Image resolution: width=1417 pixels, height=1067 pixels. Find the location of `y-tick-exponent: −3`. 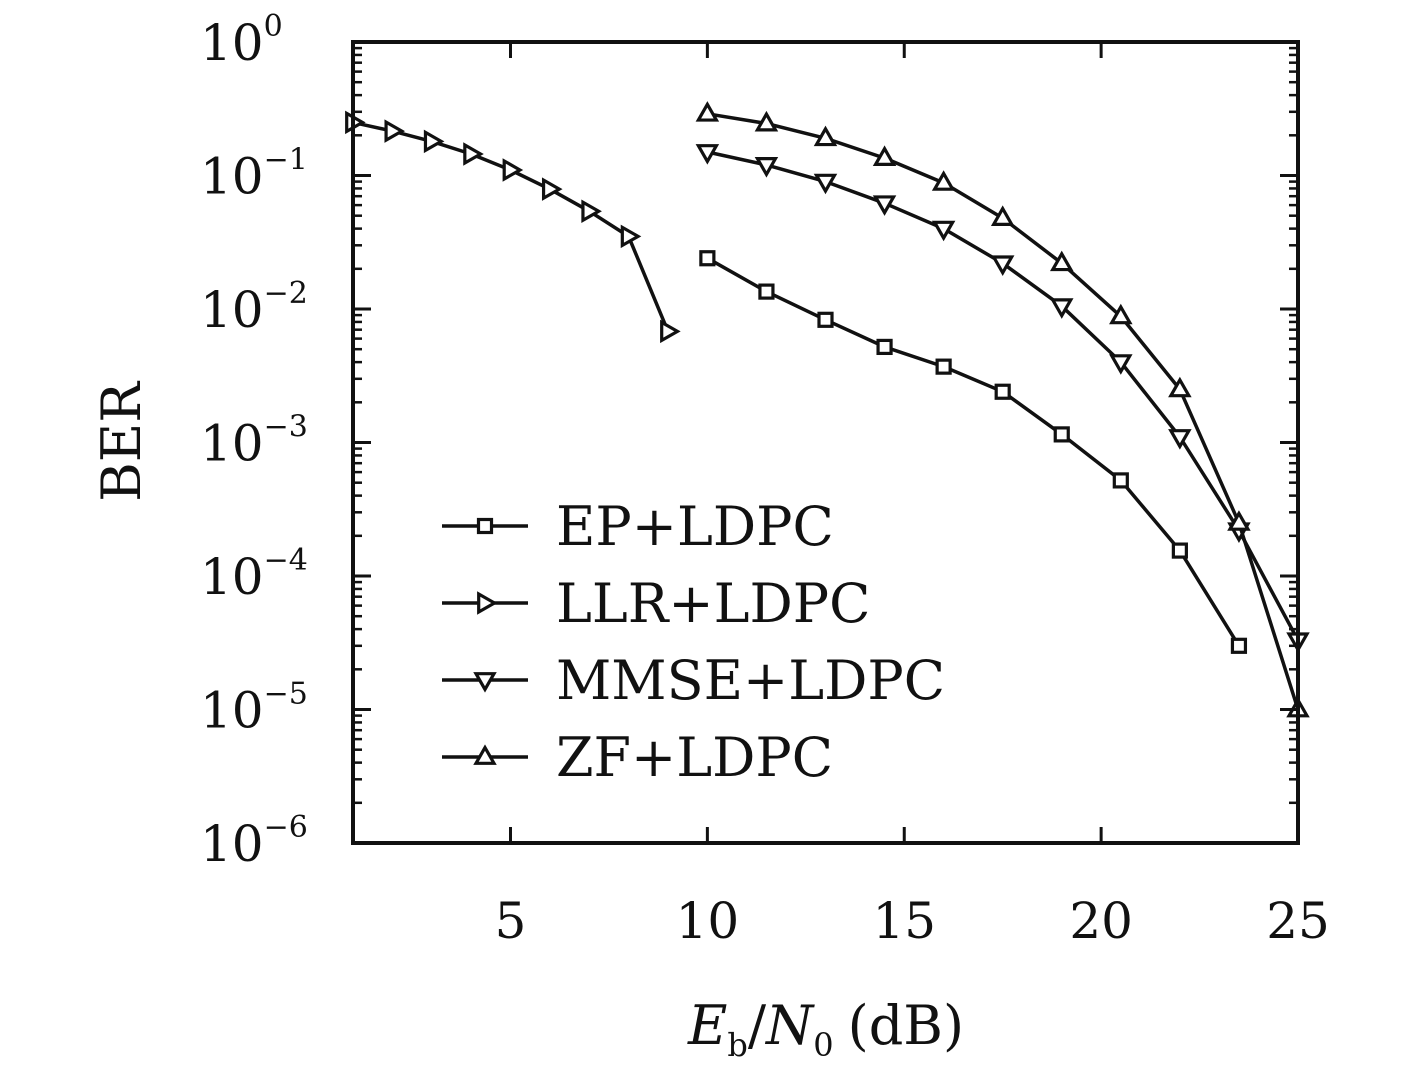

y-tick-exponent: −3 is located at coordinates (286, 427).